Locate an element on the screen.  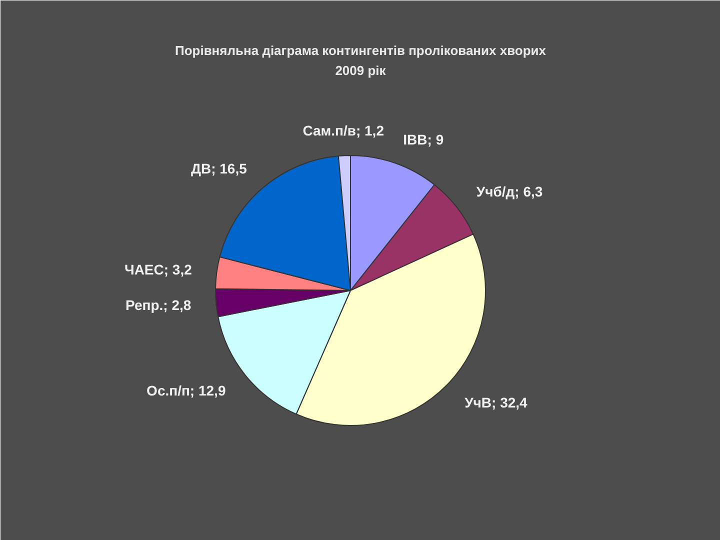
slice-label: ІВВ; 9 is located at coordinates (423, 139).